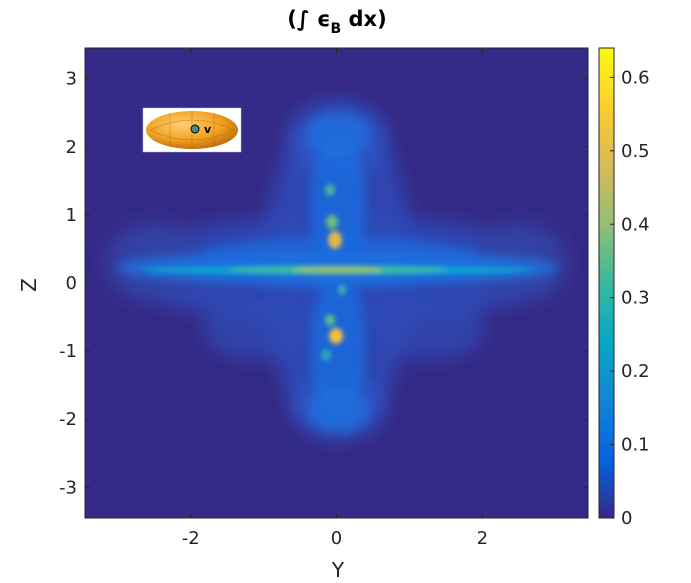 This screenshot has height=583, width=691. Describe the element at coordinates (191, 538) in the screenshot. I see `x-tick-label: -2` at that location.